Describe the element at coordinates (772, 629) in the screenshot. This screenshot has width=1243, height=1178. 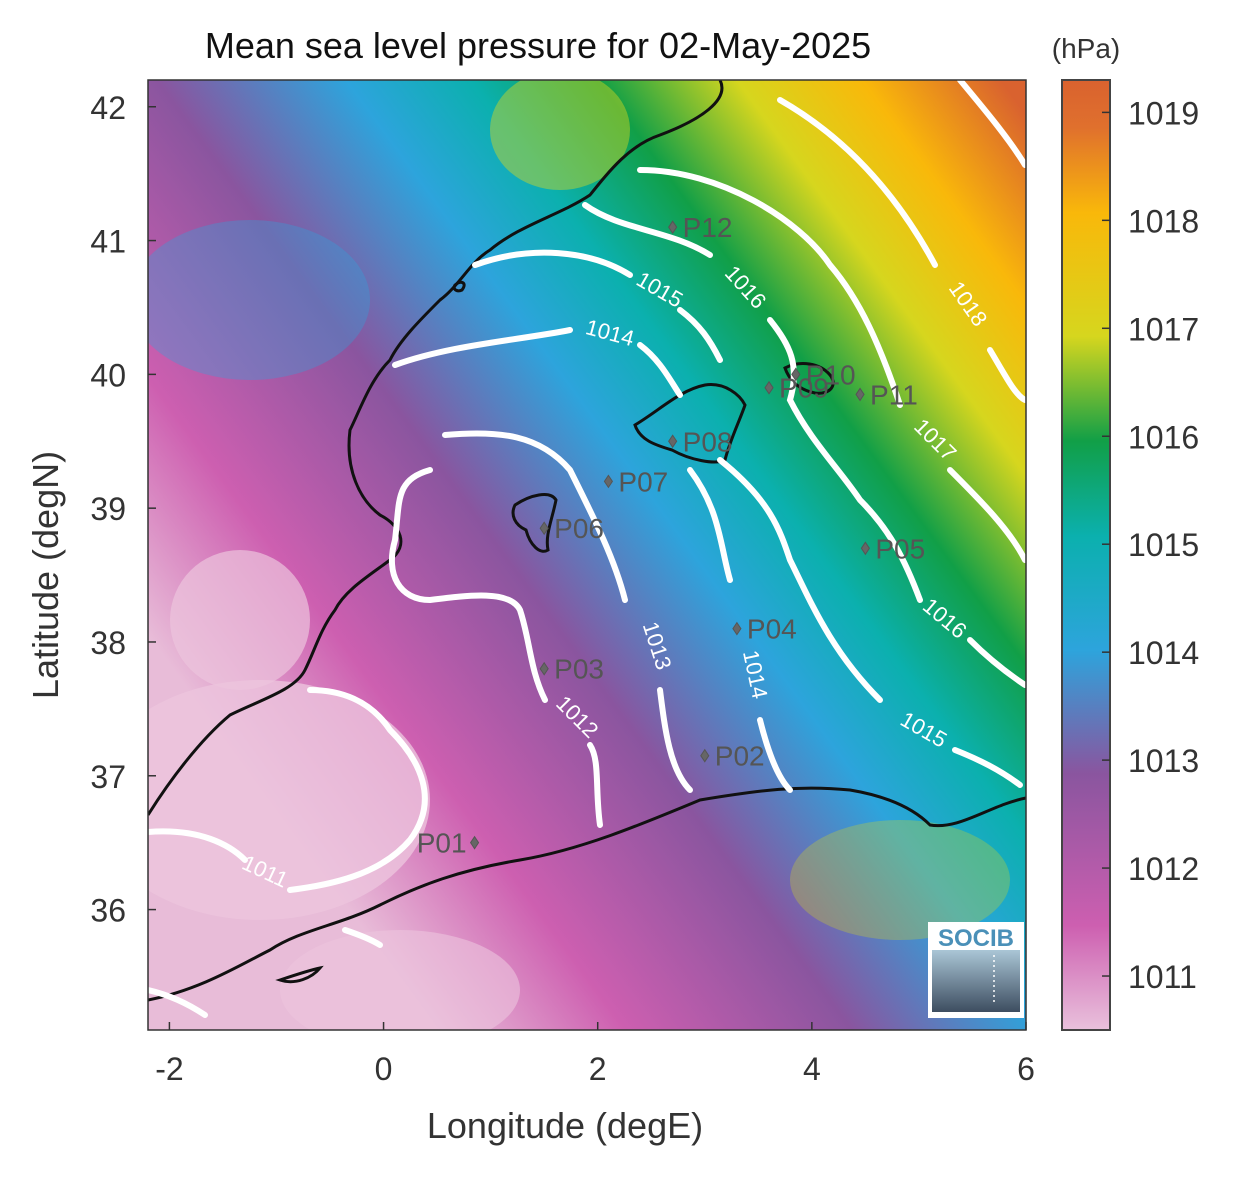
I see `station-label: P04` at that location.